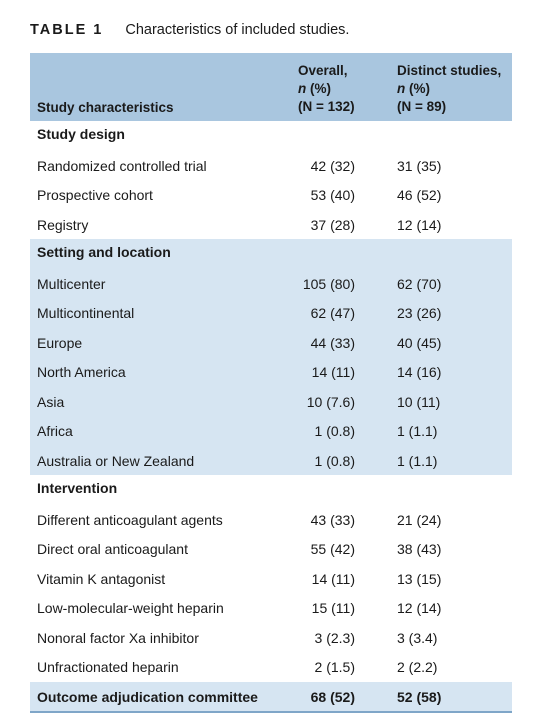 The height and width of the screenshot is (722, 541). Describe the element at coordinates (67, 30) in the screenshot. I see `table-label: TABLE 1` at that location.